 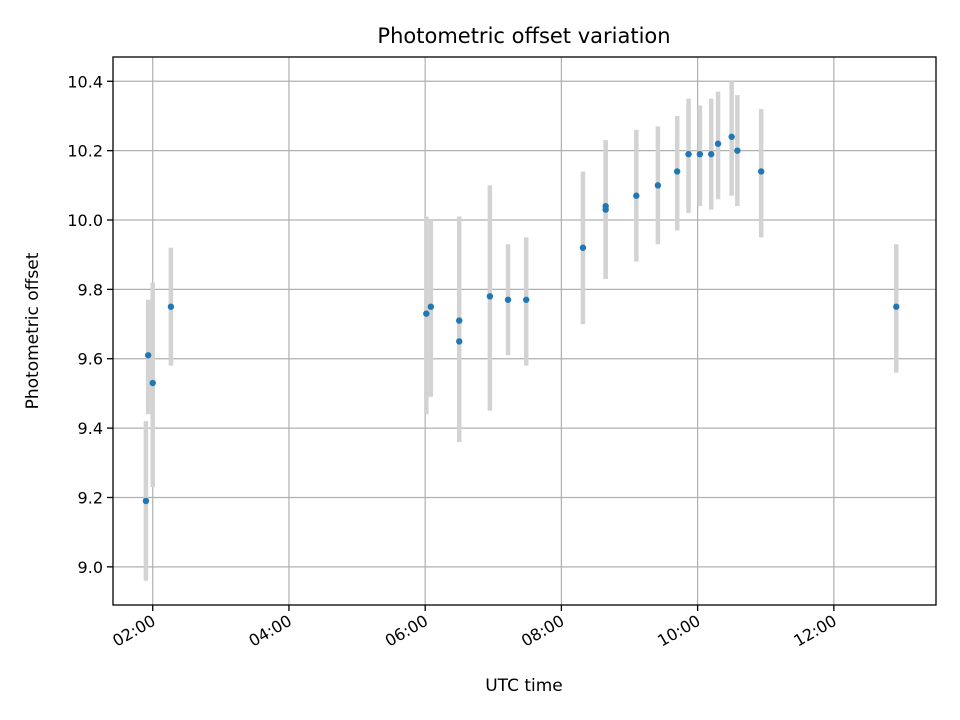 What do you see at coordinates (678, 631) in the screenshot?
I see `x-tick-label: 10:00` at bounding box center [678, 631].